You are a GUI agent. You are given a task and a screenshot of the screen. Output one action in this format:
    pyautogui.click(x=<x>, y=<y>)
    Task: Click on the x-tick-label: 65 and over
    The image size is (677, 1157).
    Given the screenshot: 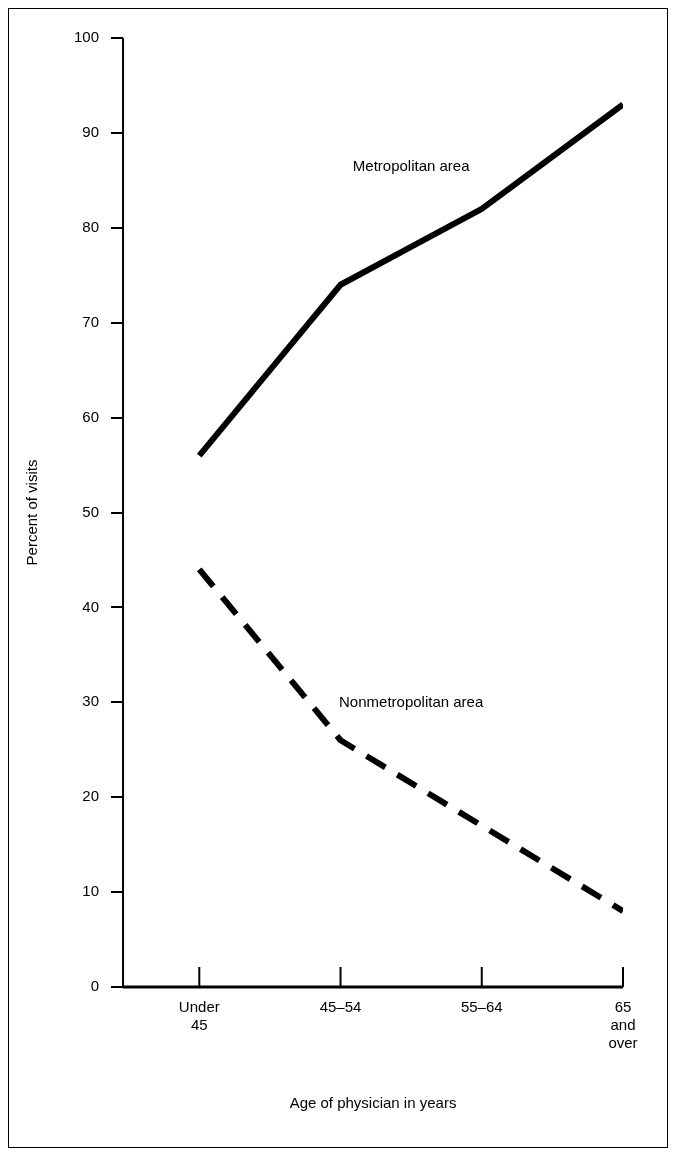 What is the action you would take?
    pyautogui.click(x=623, y=1025)
    